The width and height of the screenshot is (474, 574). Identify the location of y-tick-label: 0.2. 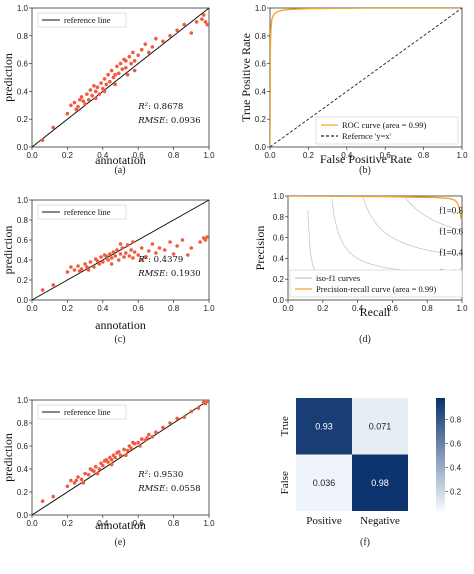
(23, 119).